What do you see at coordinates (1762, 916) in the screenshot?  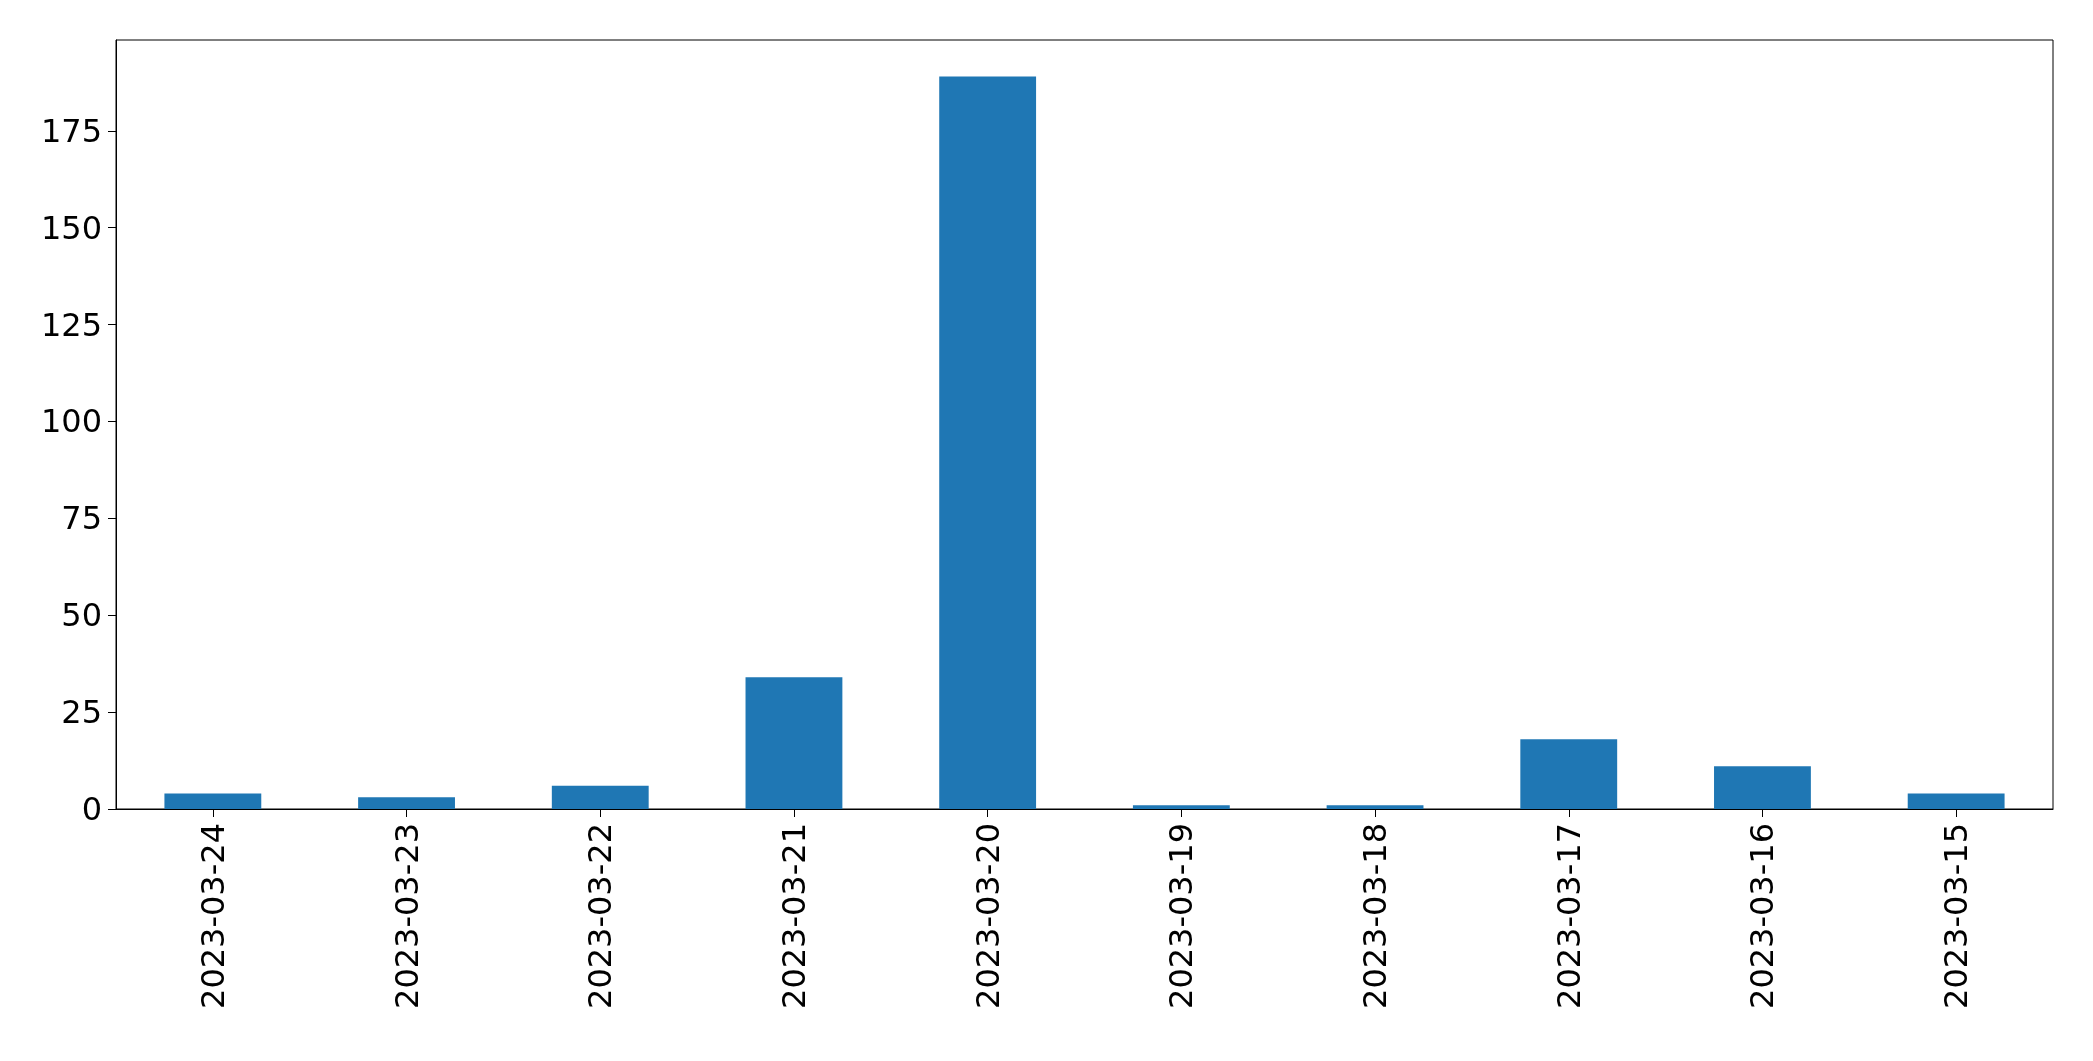 I see `x-tick-label: 2023-03-16` at bounding box center [1762, 916].